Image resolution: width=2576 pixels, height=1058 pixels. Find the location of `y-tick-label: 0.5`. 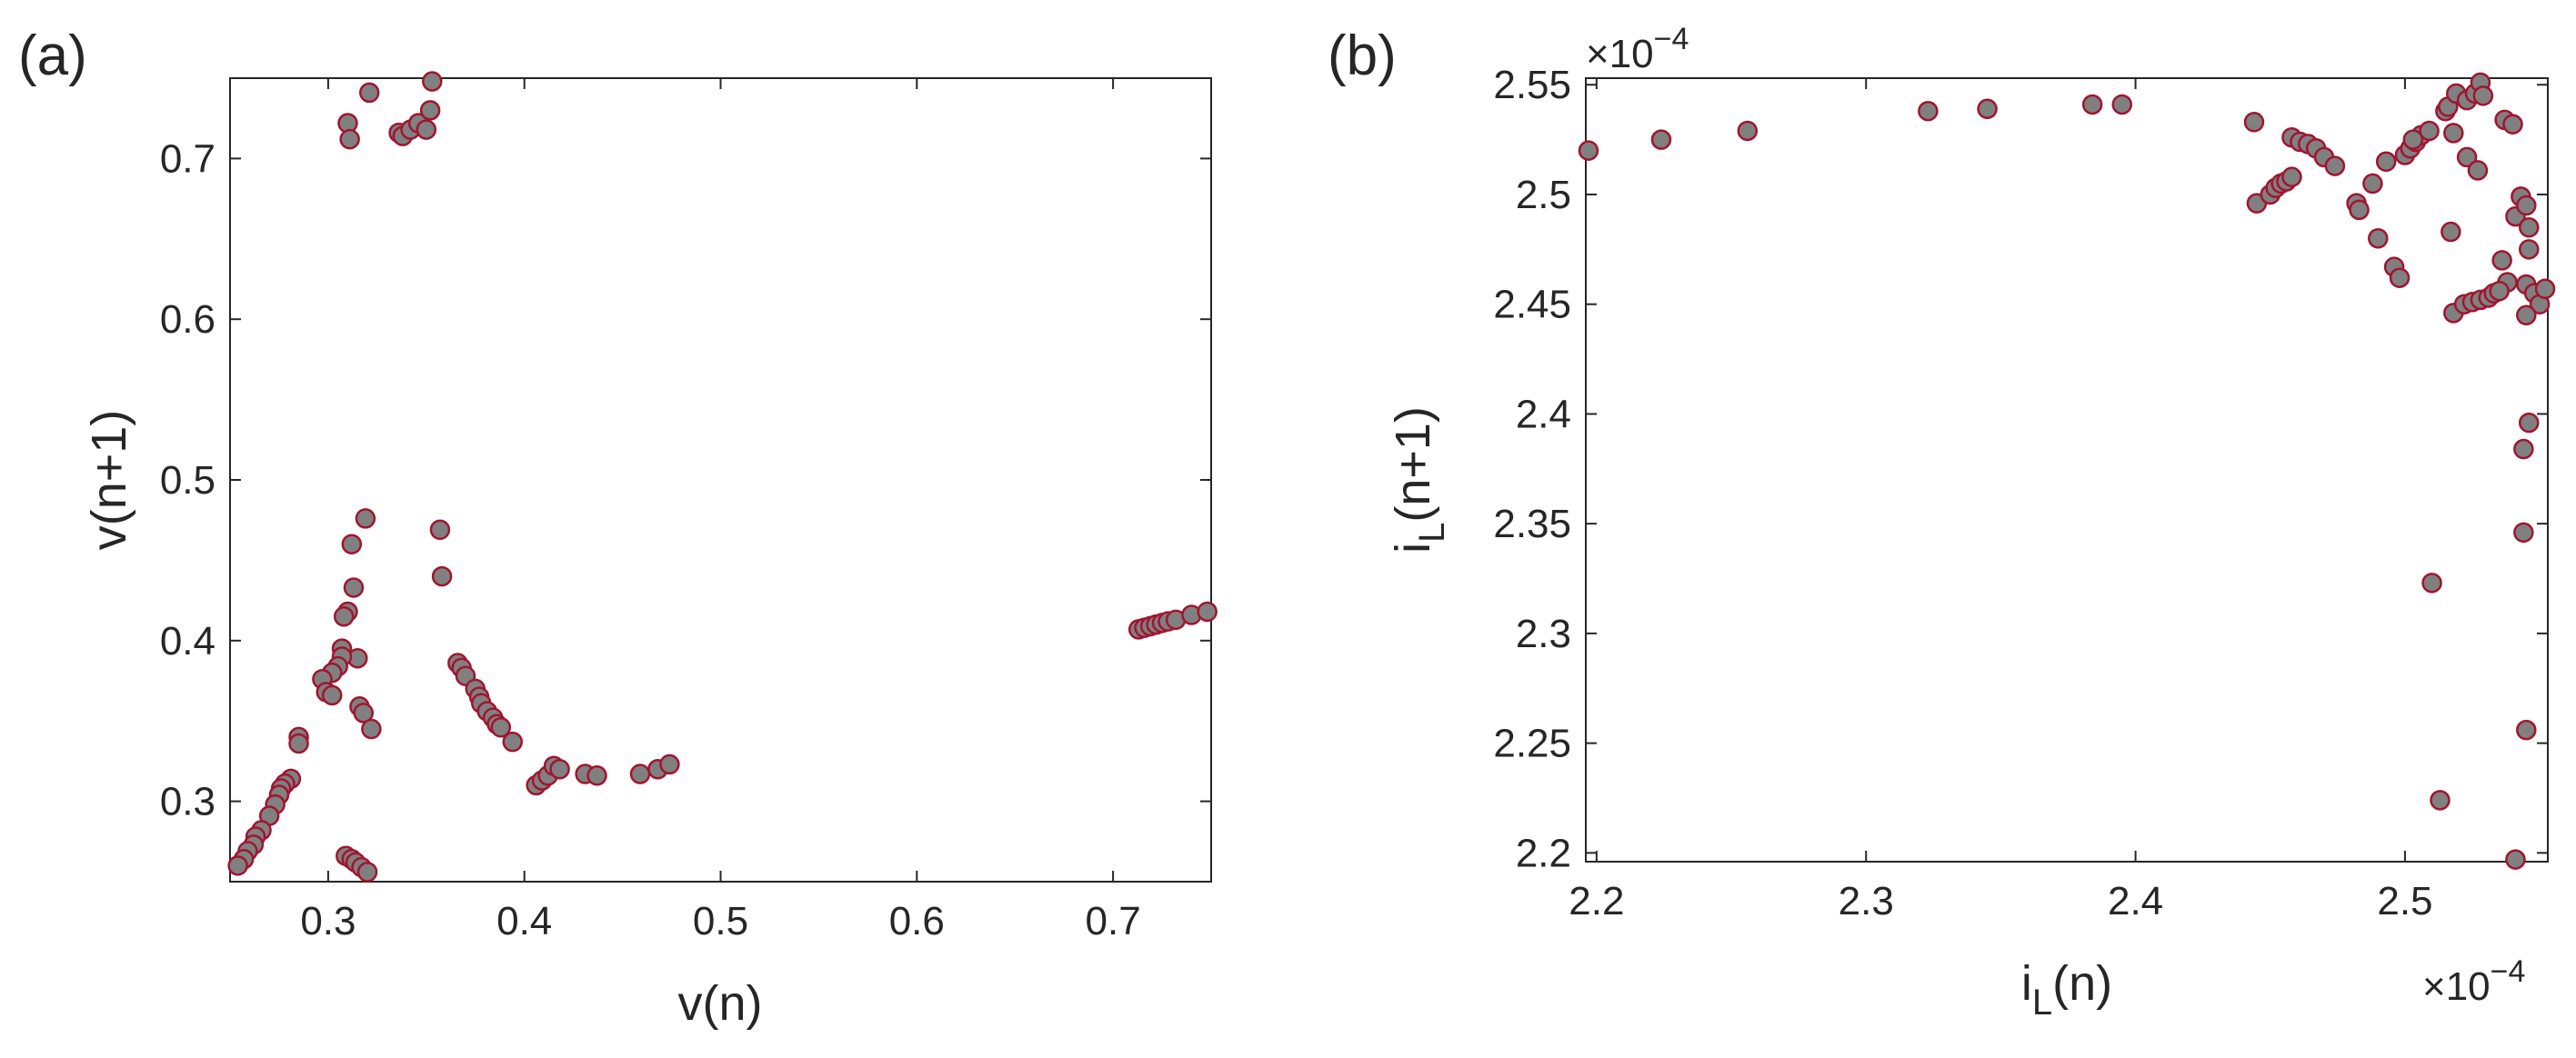

y-tick-label: 0.5 is located at coordinates (188, 481).